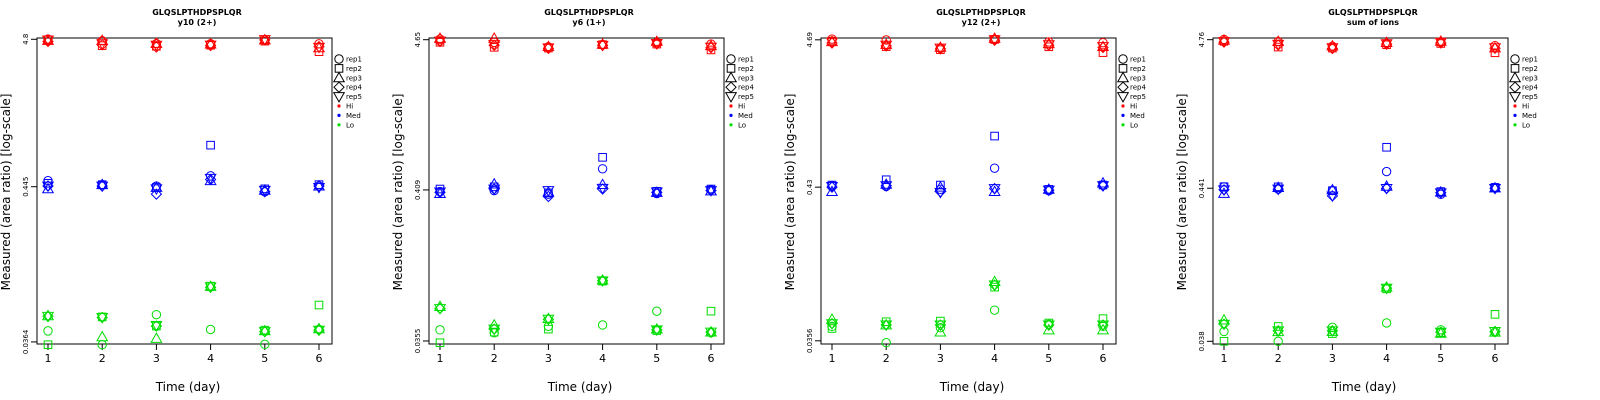  What do you see at coordinates (1373, 12) in the screenshot?
I see `panel-4-title: GLQSLPTHDPSPLQR` at bounding box center [1373, 12].